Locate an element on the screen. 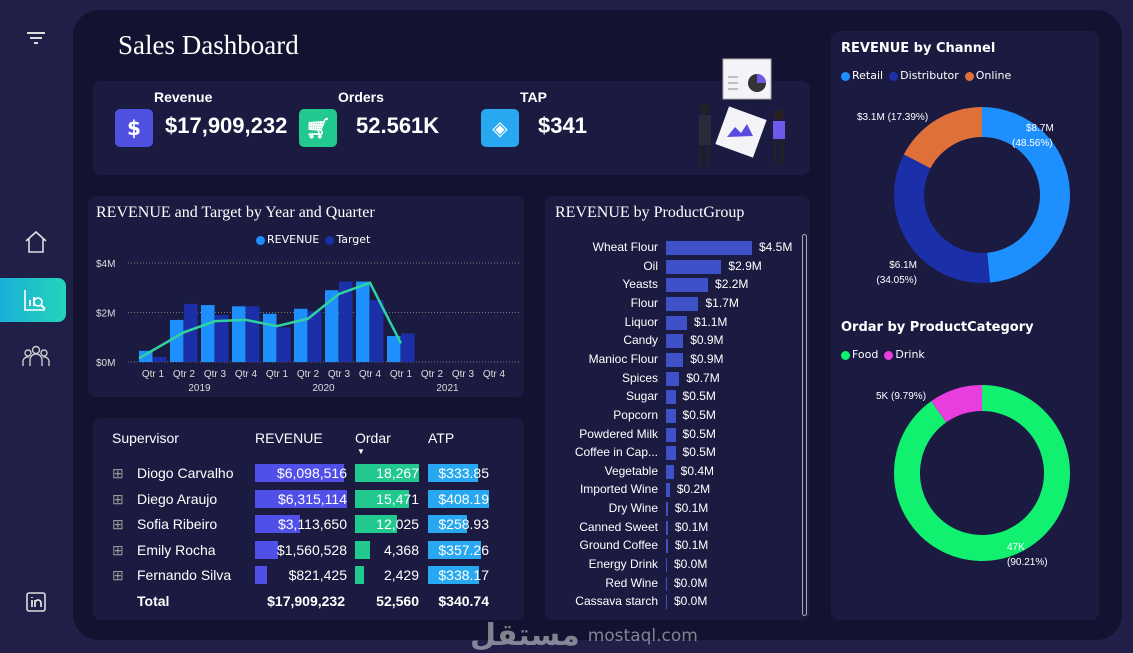 This screenshot has height=653, width=1133. product-row: Liquor $1.1M is located at coordinates (676, 322).